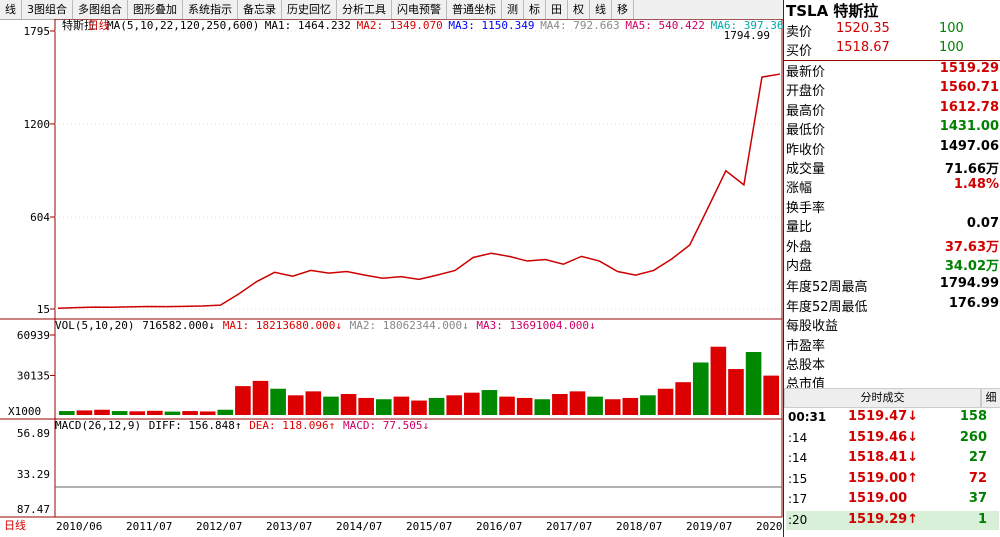 Image resolution: width=1000 pixels, height=537 pixels. I want to click on separator, so click(892, 60).